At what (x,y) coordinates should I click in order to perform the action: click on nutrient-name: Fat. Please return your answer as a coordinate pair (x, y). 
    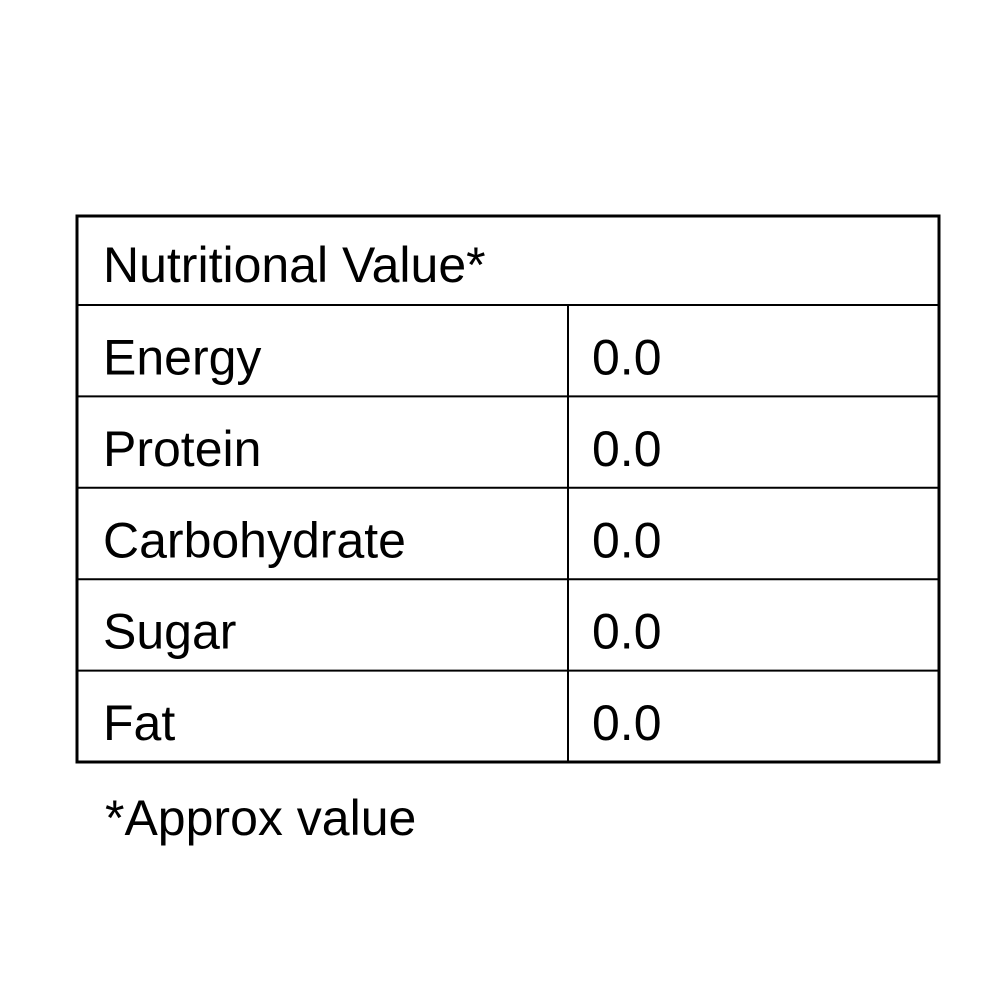
    Looking at the image, I should click on (139, 723).